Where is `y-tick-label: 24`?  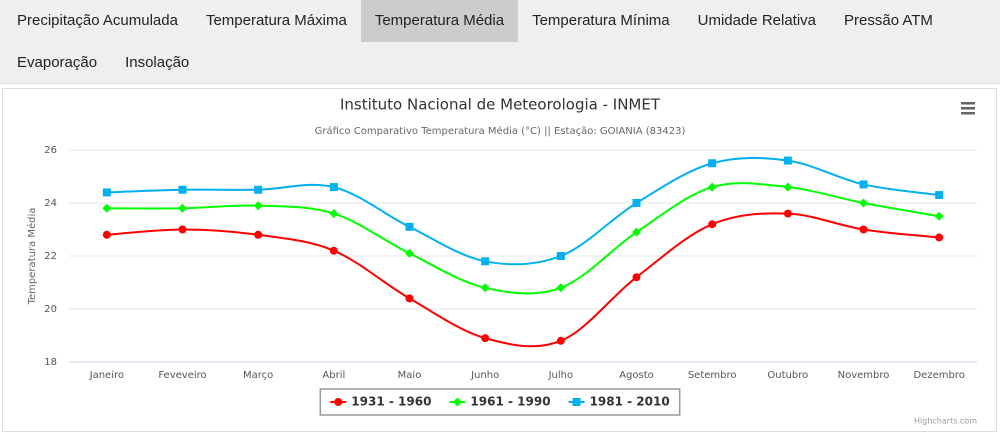
y-tick-label: 24 is located at coordinates (50, 203).